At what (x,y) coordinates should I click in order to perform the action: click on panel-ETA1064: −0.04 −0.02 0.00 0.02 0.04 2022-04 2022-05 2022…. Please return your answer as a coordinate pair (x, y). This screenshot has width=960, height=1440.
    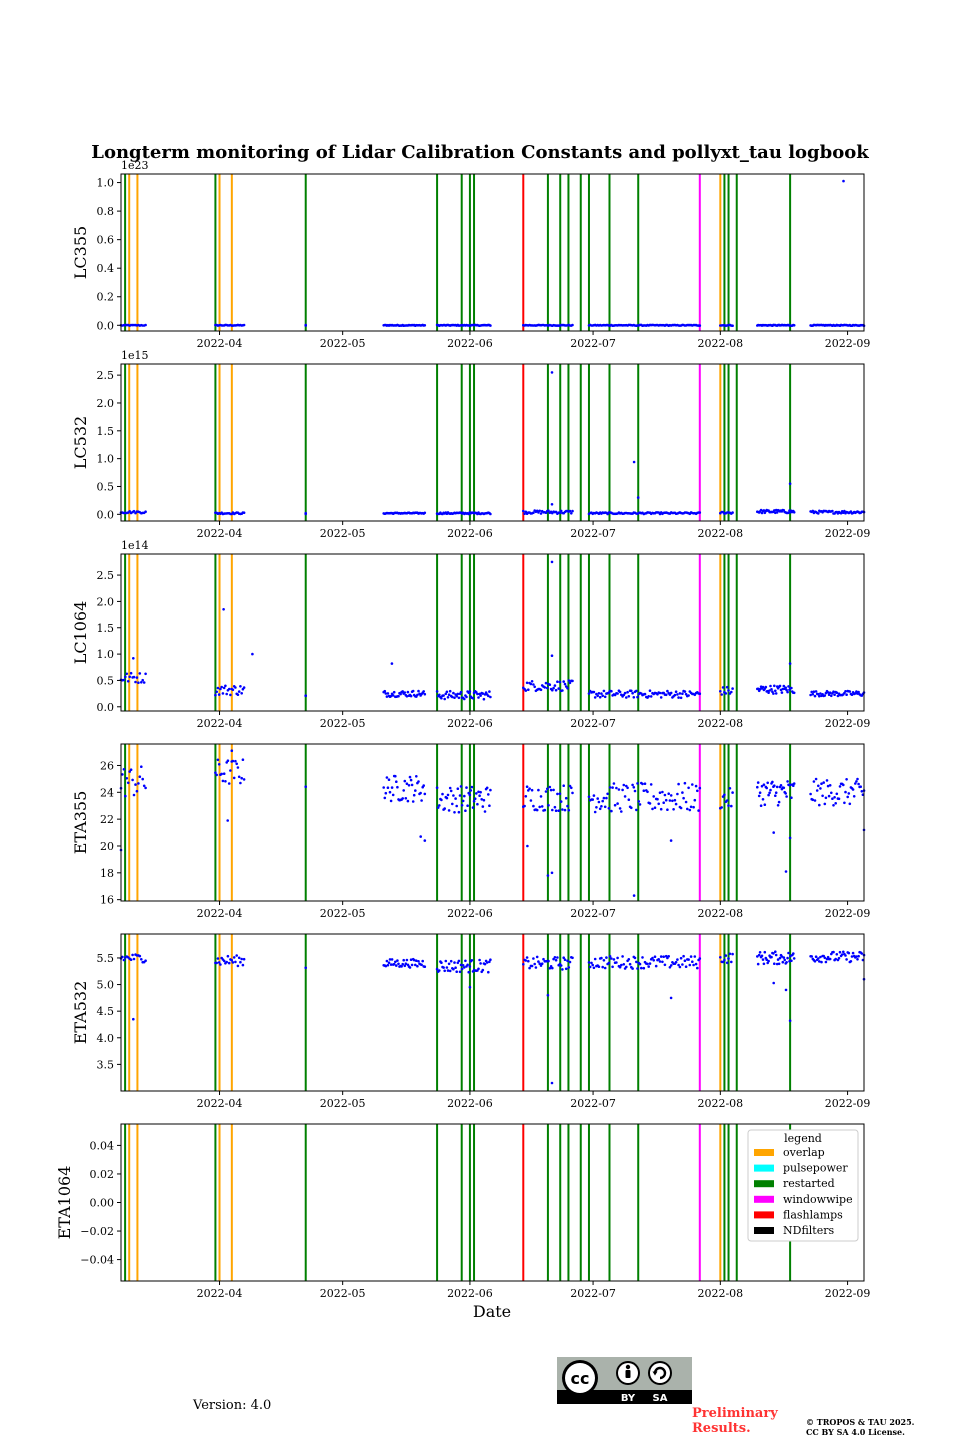
    Looking at the image, I should click on (462, 1211).